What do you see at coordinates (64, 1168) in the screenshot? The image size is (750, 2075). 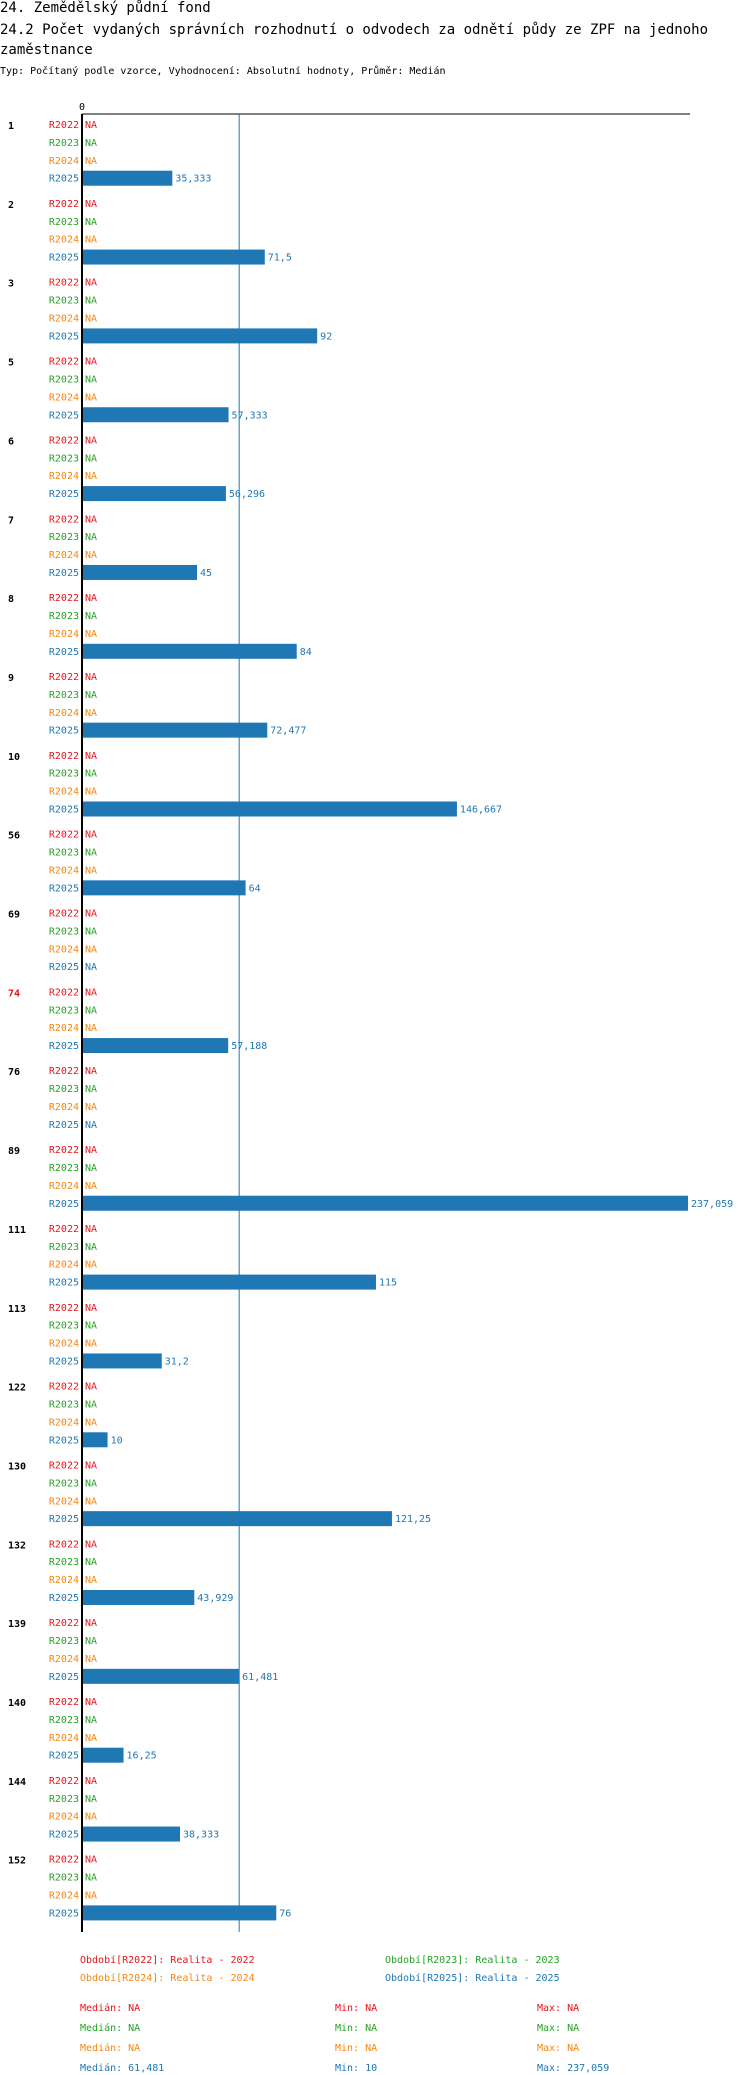 I see `series-label-R2023-89: R2023` at bounding box center [64, 1168].